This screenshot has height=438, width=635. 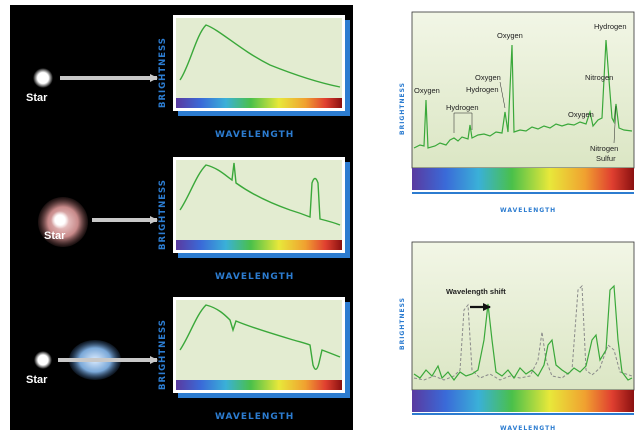 What do you see at coordinates (476, 291) in the screenshot?
I see `shift-annotation: Wavelength shift` at bounding box center [476, 291].